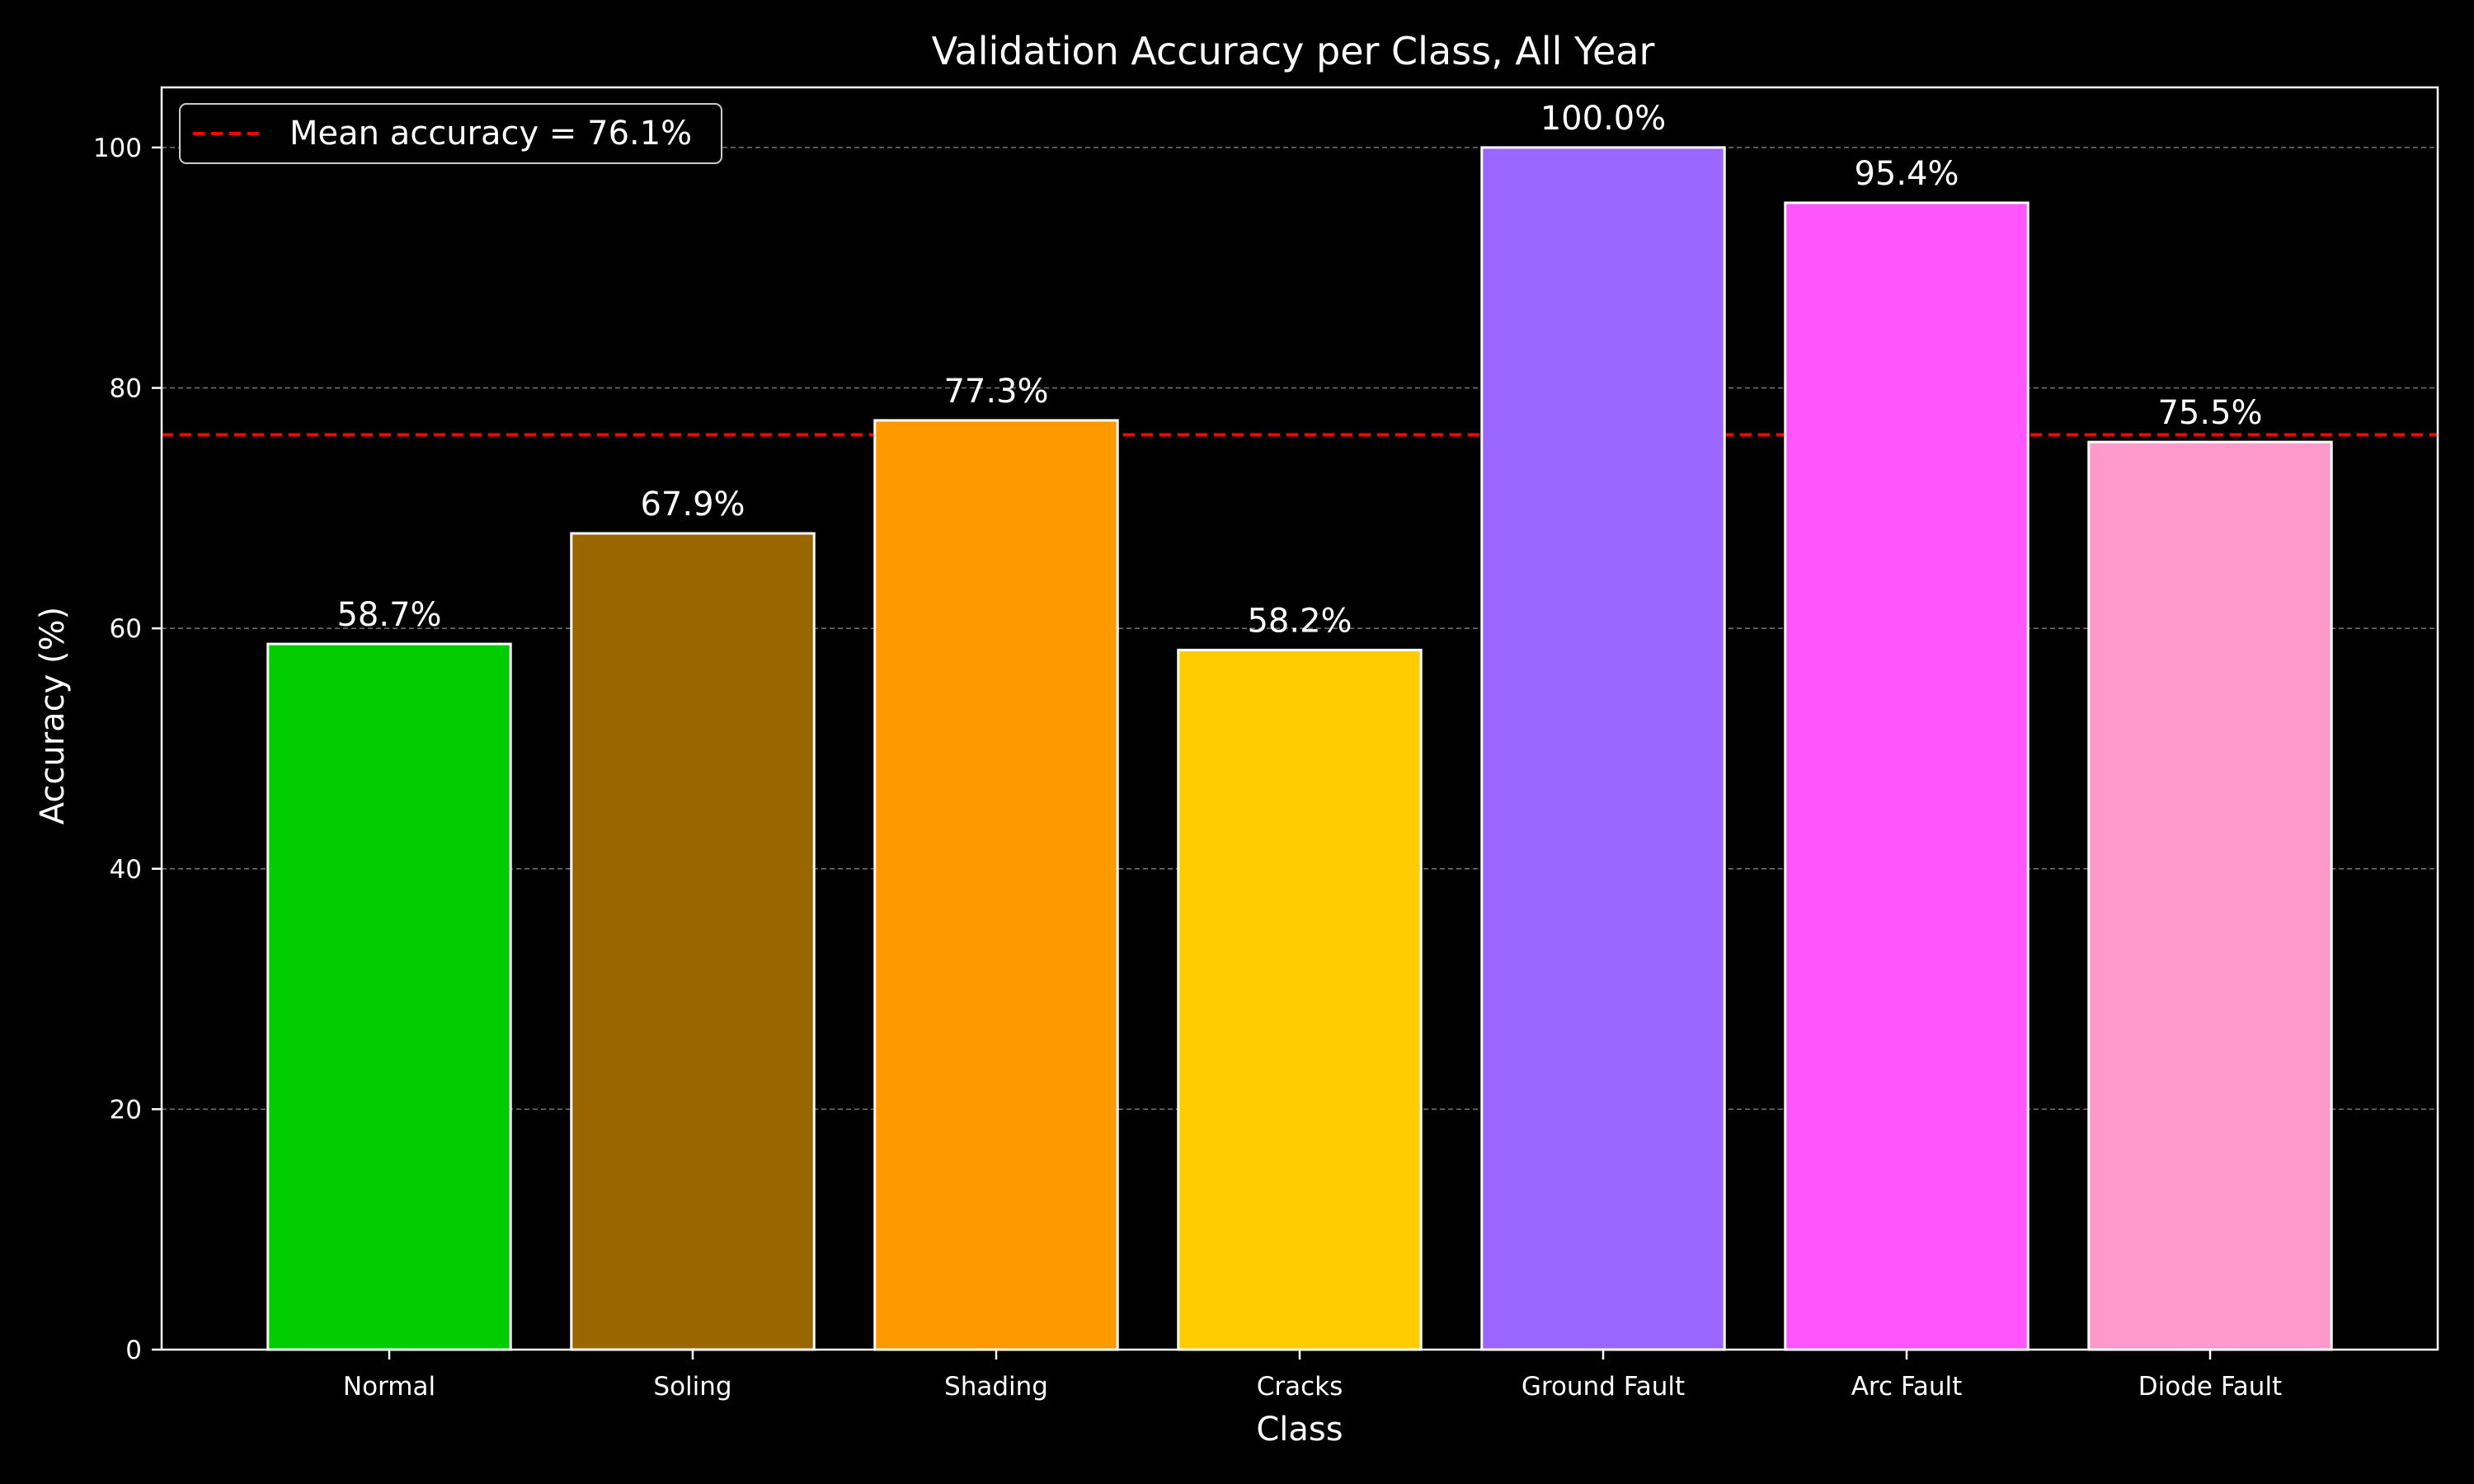  Describe the element at coordinates (995, 392) in the screenshot. I see `bar-value-label: 77.3%` at that location.